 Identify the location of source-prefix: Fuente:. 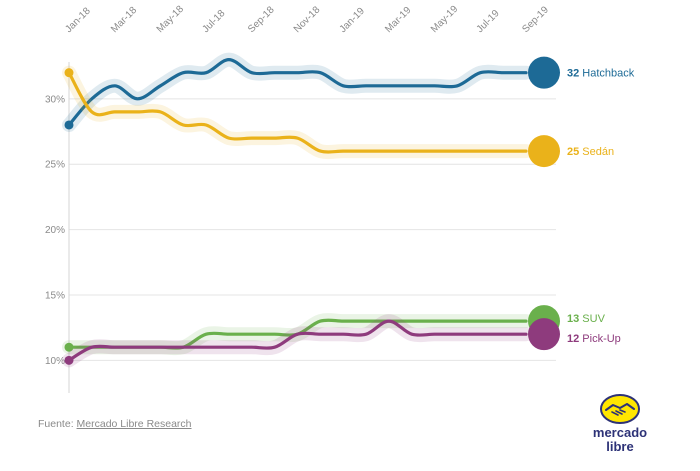
(57, 424).